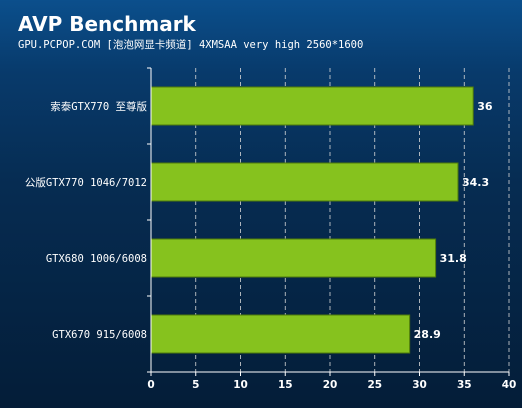  What do you see at coordinates (330, 385) in the screenshot?
I see `x-tick-label-20: 20` at bounding box center [330, 385].